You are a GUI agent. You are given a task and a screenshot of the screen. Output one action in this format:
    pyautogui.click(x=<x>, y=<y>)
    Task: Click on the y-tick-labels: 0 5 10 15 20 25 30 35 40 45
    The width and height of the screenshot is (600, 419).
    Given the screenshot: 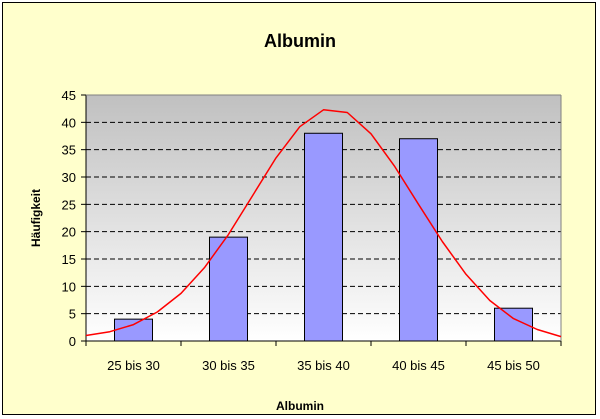 What is the action you would take?
    pyautogui.click(x=69, y=218)
    